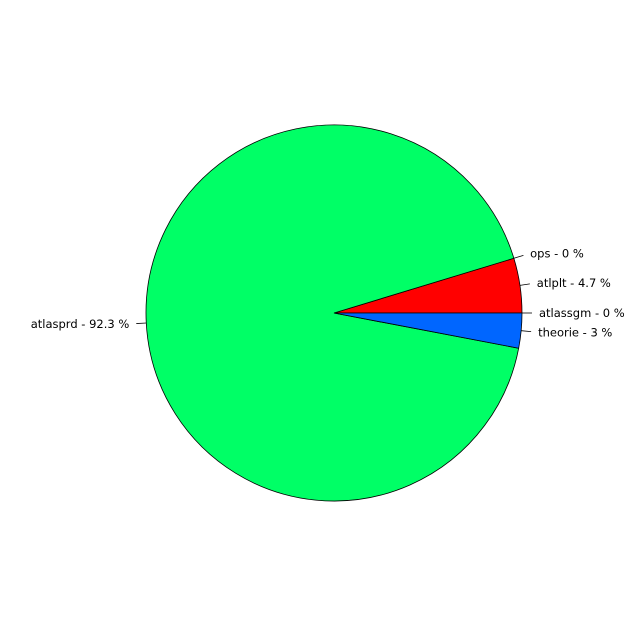 The width and height of the screenshot is (640, 640). Describe the element at coordinates (524, 284) in the screenshot. I see `leader-line-atlplt` at that location.